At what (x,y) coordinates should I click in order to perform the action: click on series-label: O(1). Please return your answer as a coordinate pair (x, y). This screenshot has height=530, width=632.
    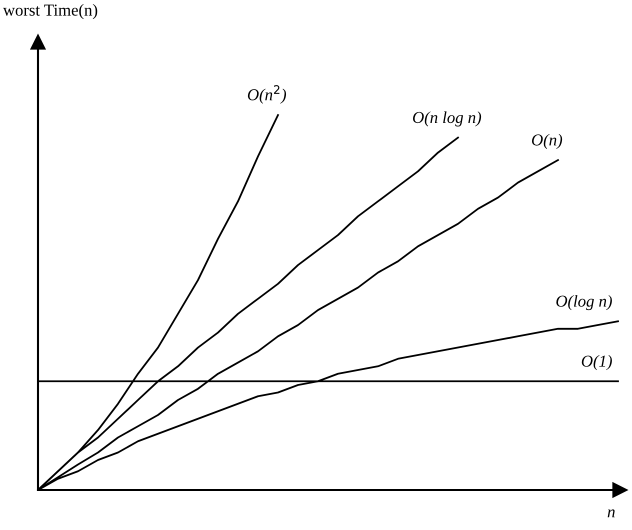
    Looking at the image, I should click on (597, 362).